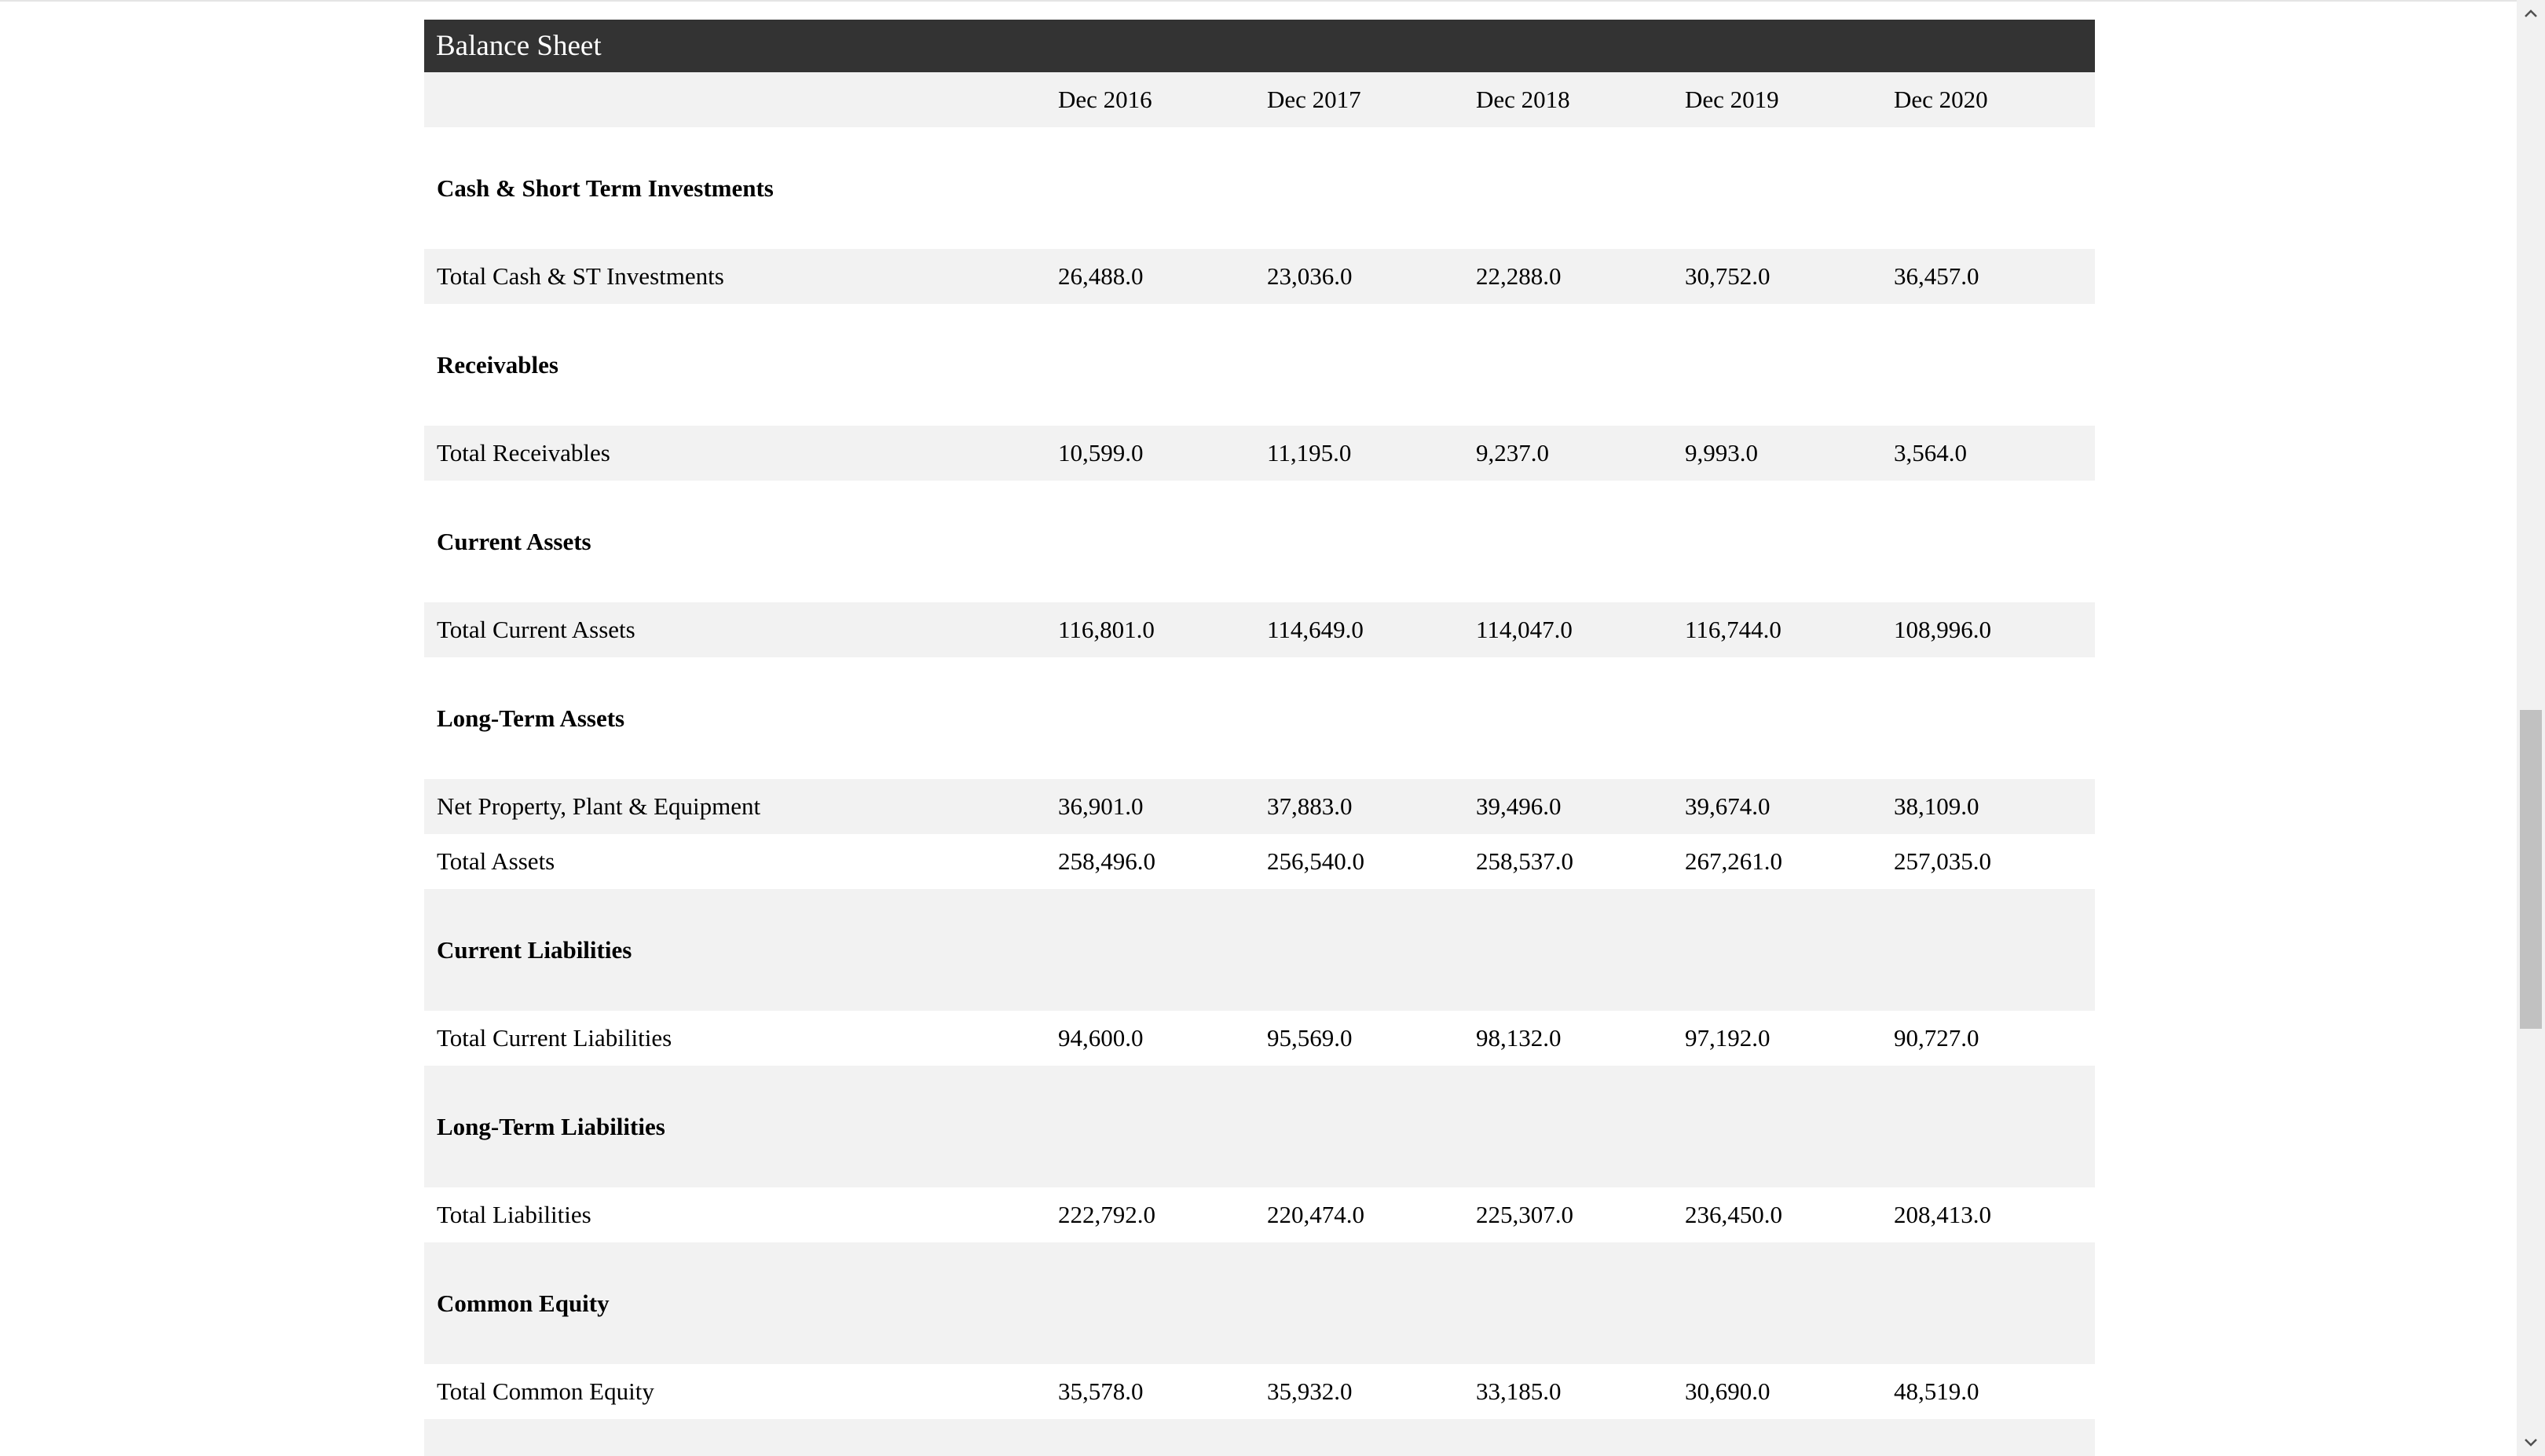  What do you see at coordinates (1513, 452) in the screenshot?
I see `table-cell: 9,237.0` at bounding box center [1513, 452].